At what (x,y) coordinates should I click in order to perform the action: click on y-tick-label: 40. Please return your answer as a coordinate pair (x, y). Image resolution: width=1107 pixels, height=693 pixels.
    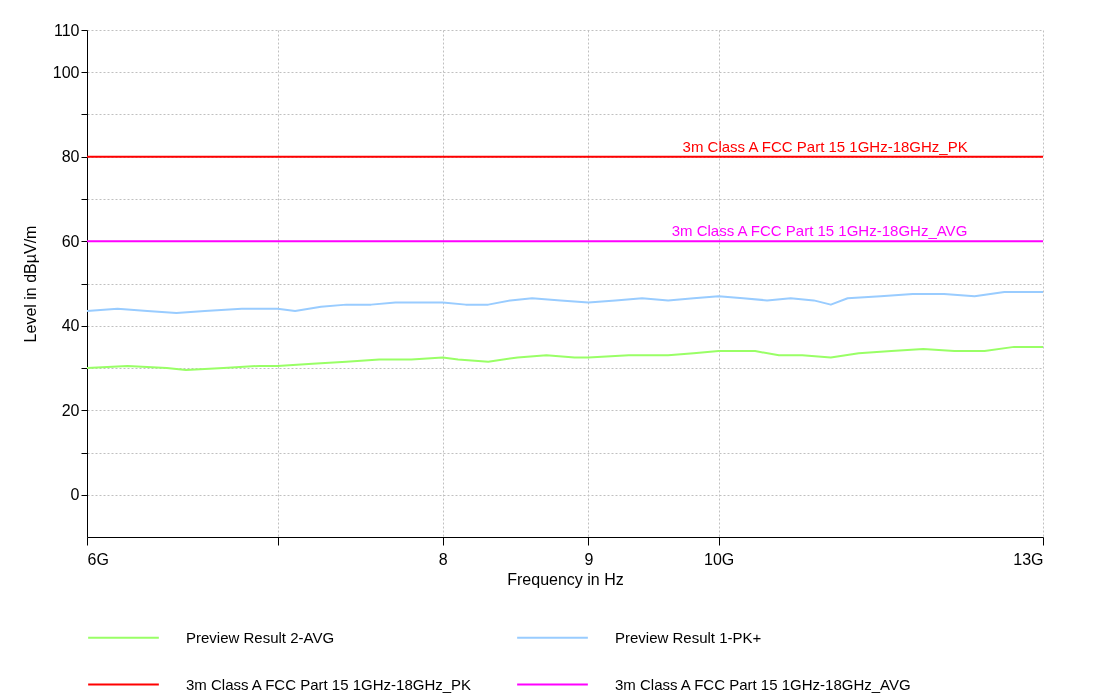
    Looking at the image, I should click on (70, 326).